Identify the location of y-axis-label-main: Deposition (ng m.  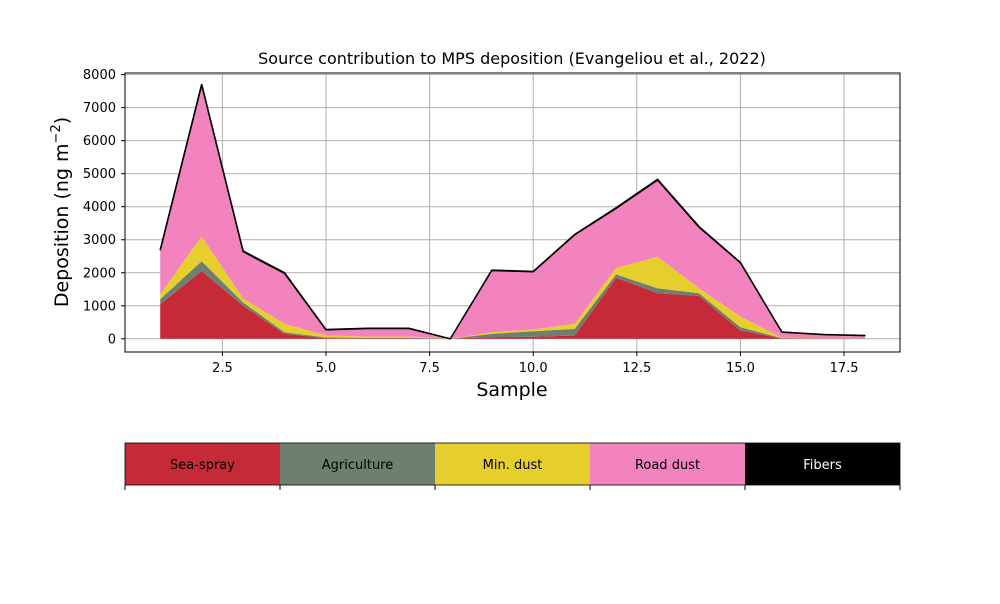
(62, 225).